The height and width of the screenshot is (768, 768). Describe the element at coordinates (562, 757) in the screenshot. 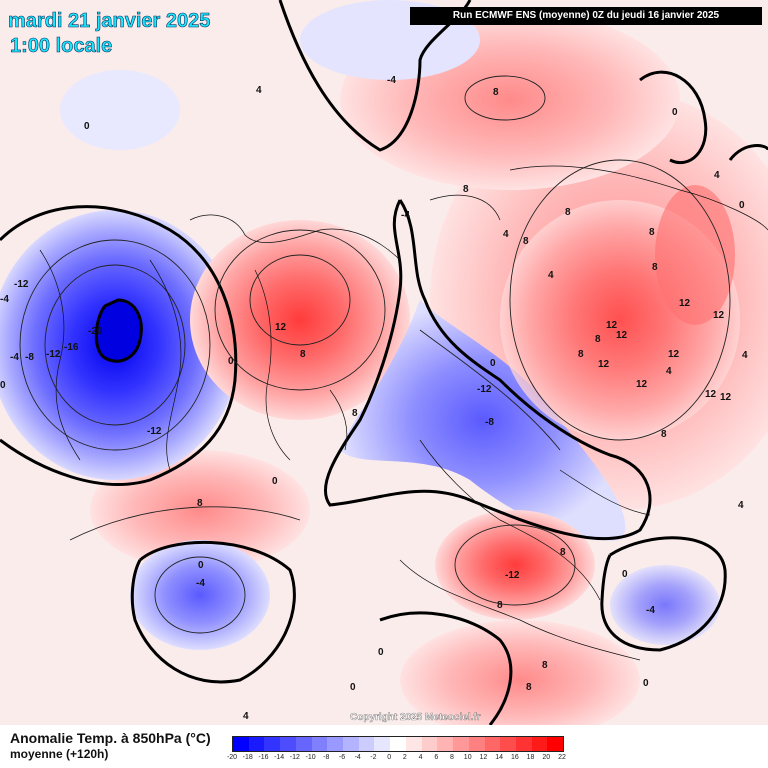

I see `scale-tick-label: 22` at that location.